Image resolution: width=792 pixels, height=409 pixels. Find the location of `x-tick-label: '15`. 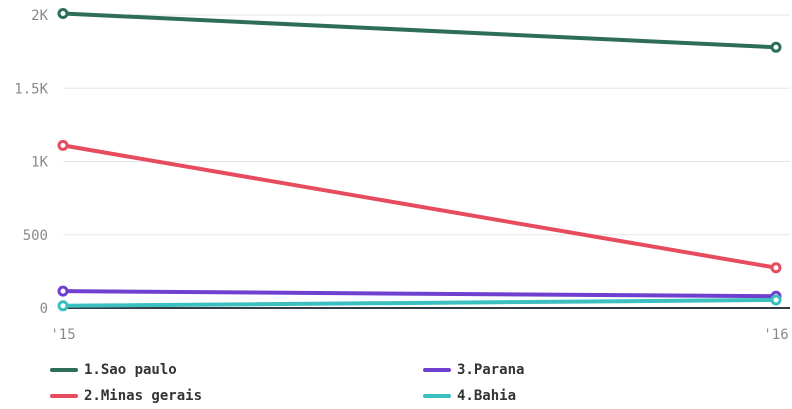

x-tick-label: '15 is located at coordinates (62, 335).